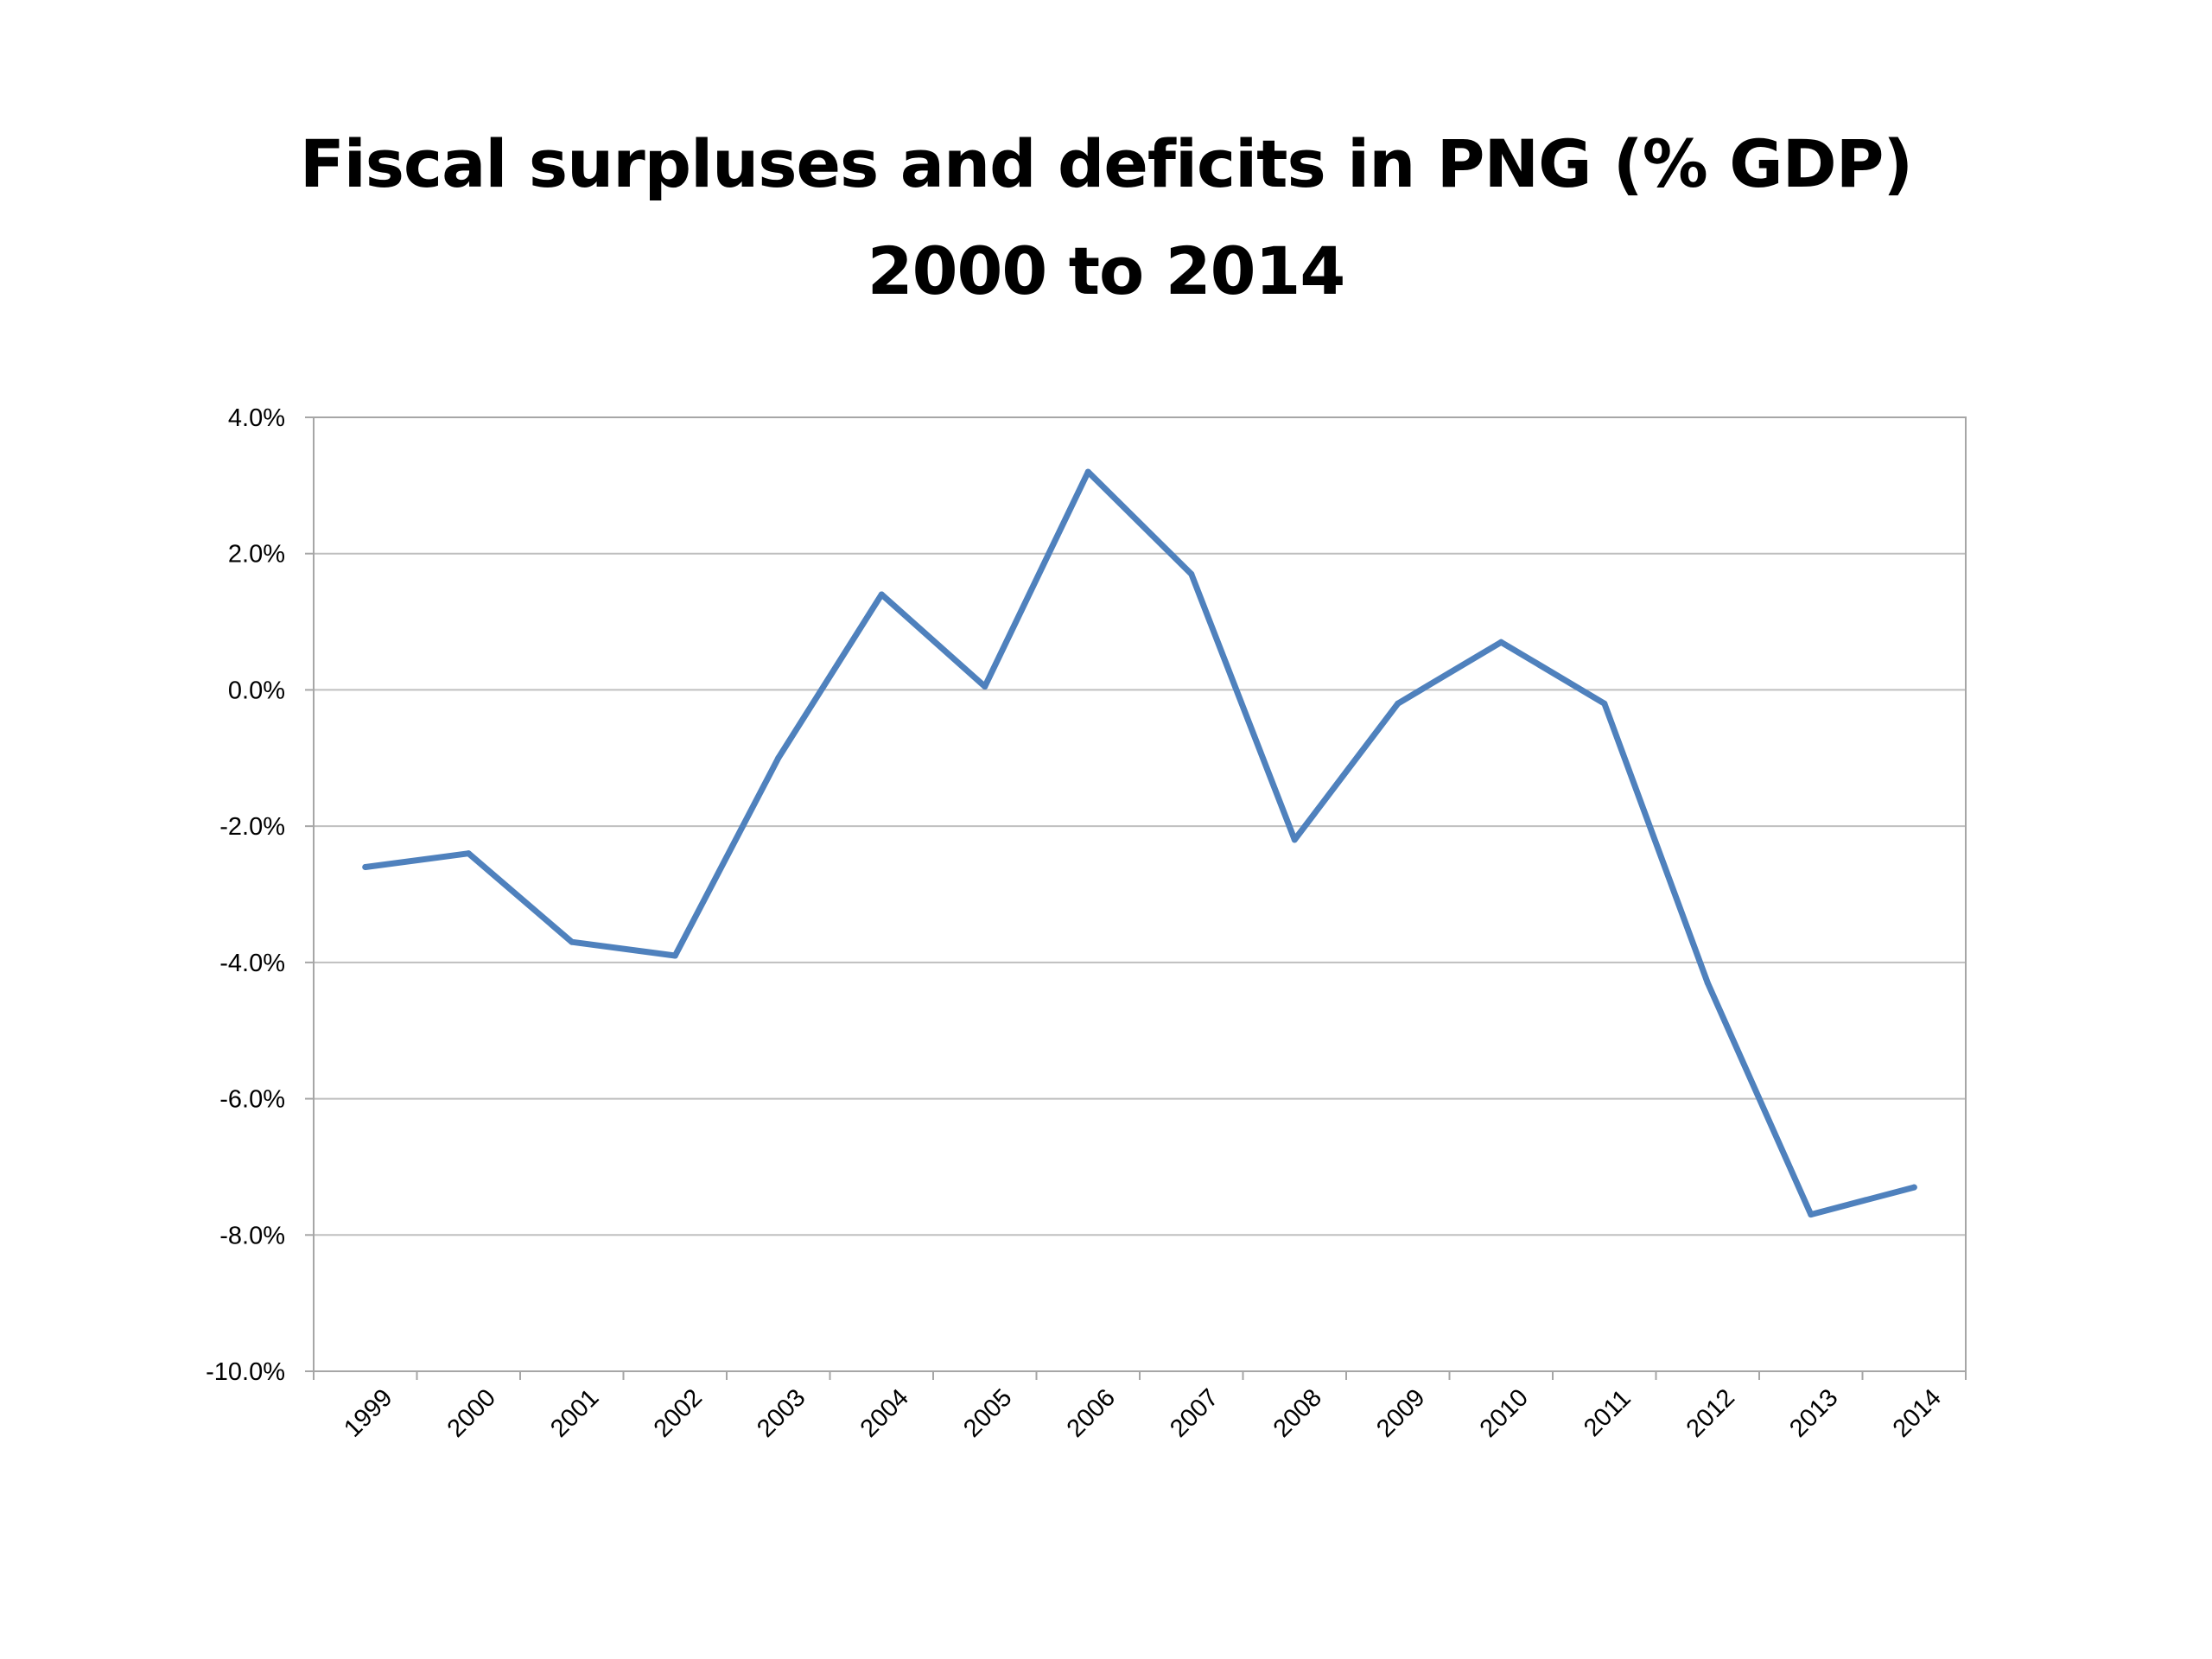 The image size is (2212, 1659). I want to click on y-tick-label: 4.0%, so click(256, 418).